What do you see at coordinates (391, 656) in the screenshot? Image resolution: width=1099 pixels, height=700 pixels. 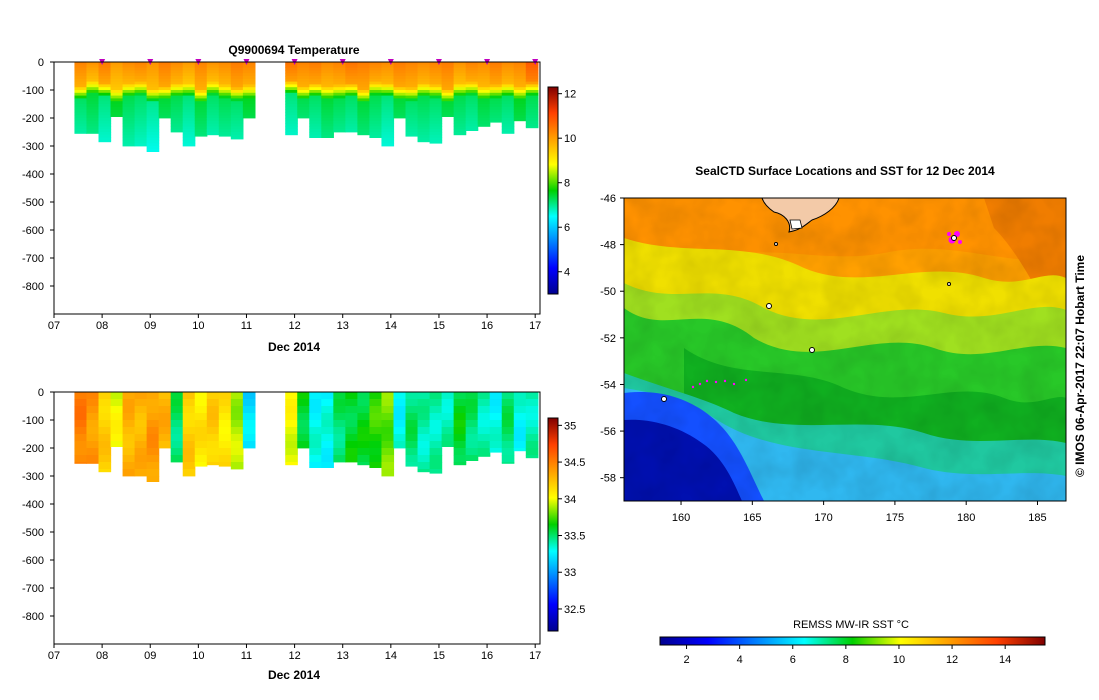 I see `x-tick-label: 14` at bounding box center [391, 656].